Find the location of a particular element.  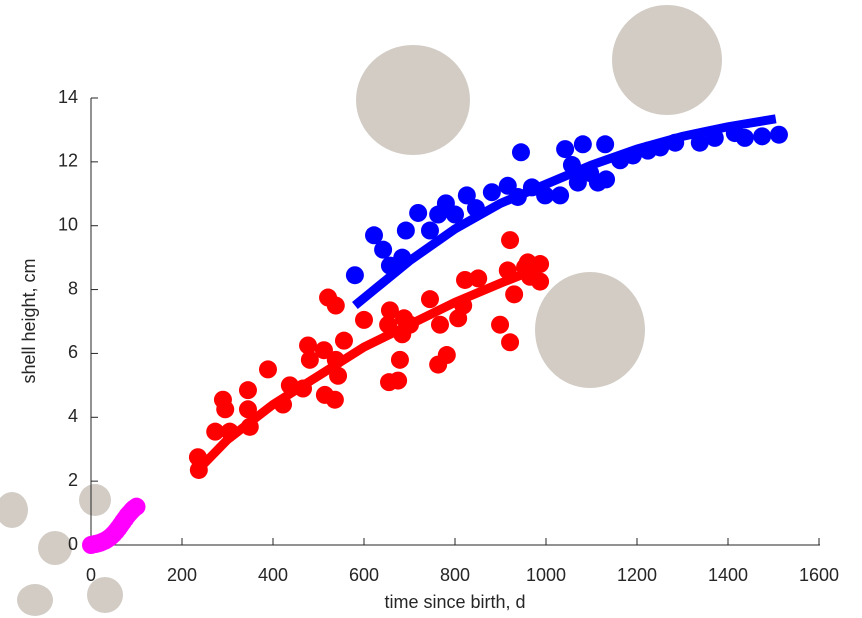

y-tick-label: 0 is located at coordinates (73, 544).